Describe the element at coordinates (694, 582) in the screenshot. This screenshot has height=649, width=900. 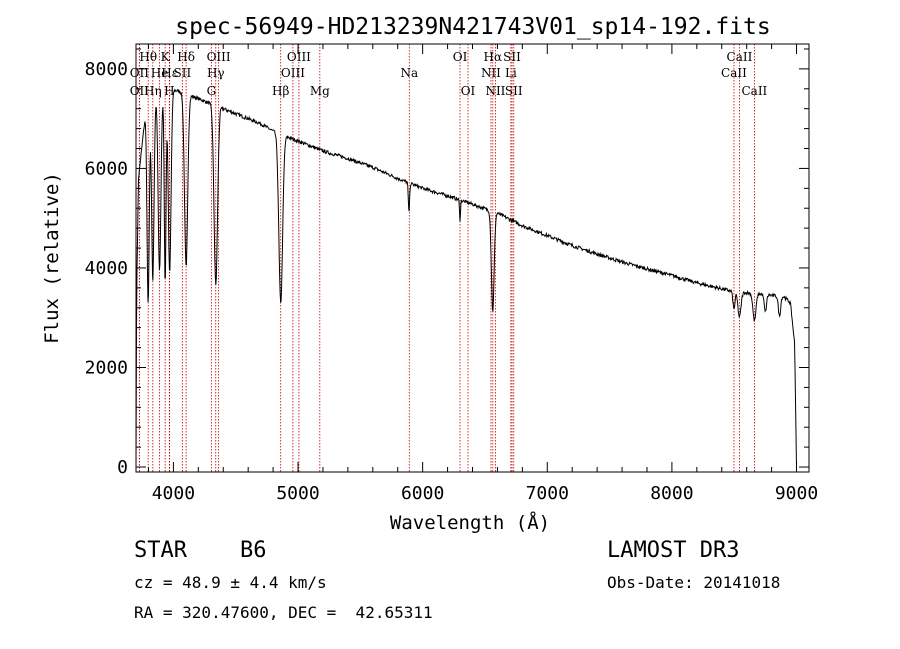
I see `obs-date-text: Obs-Date: 20141018` at that location.